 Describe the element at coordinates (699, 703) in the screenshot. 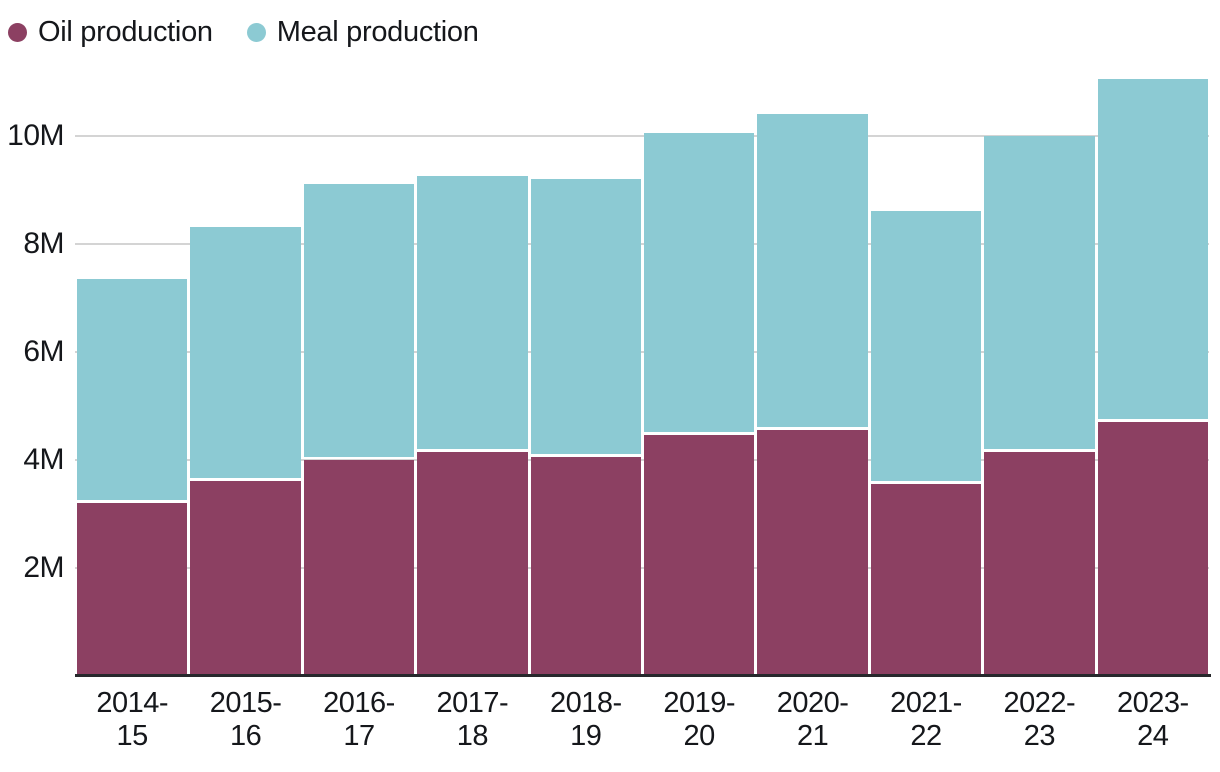

I see `x-axis-tick-line: 2019-` at that location.